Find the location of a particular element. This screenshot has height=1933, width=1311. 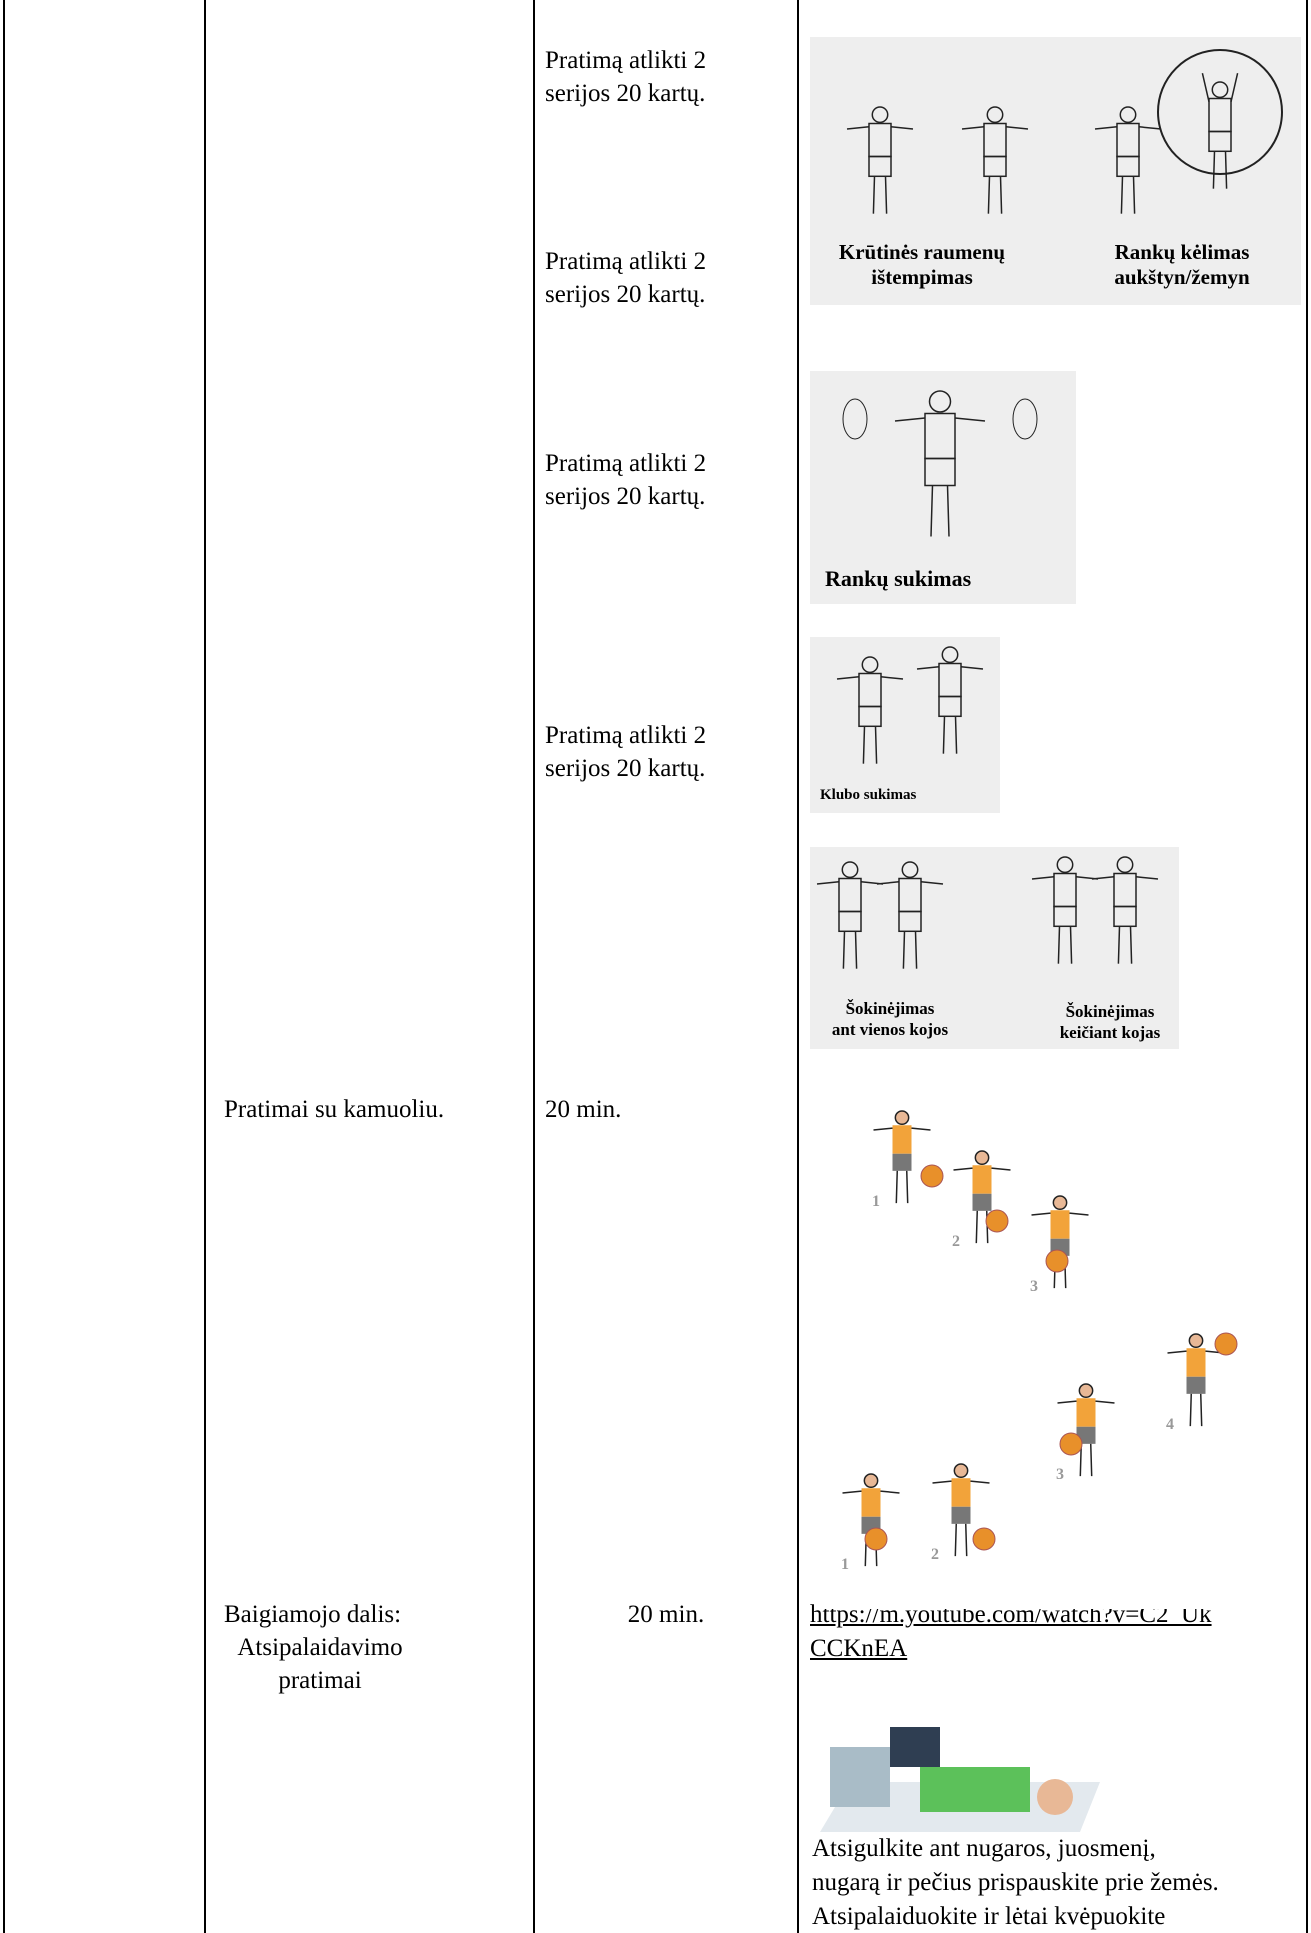

instruction: serijos 20 kartų. is located at coordinates (625, 768).